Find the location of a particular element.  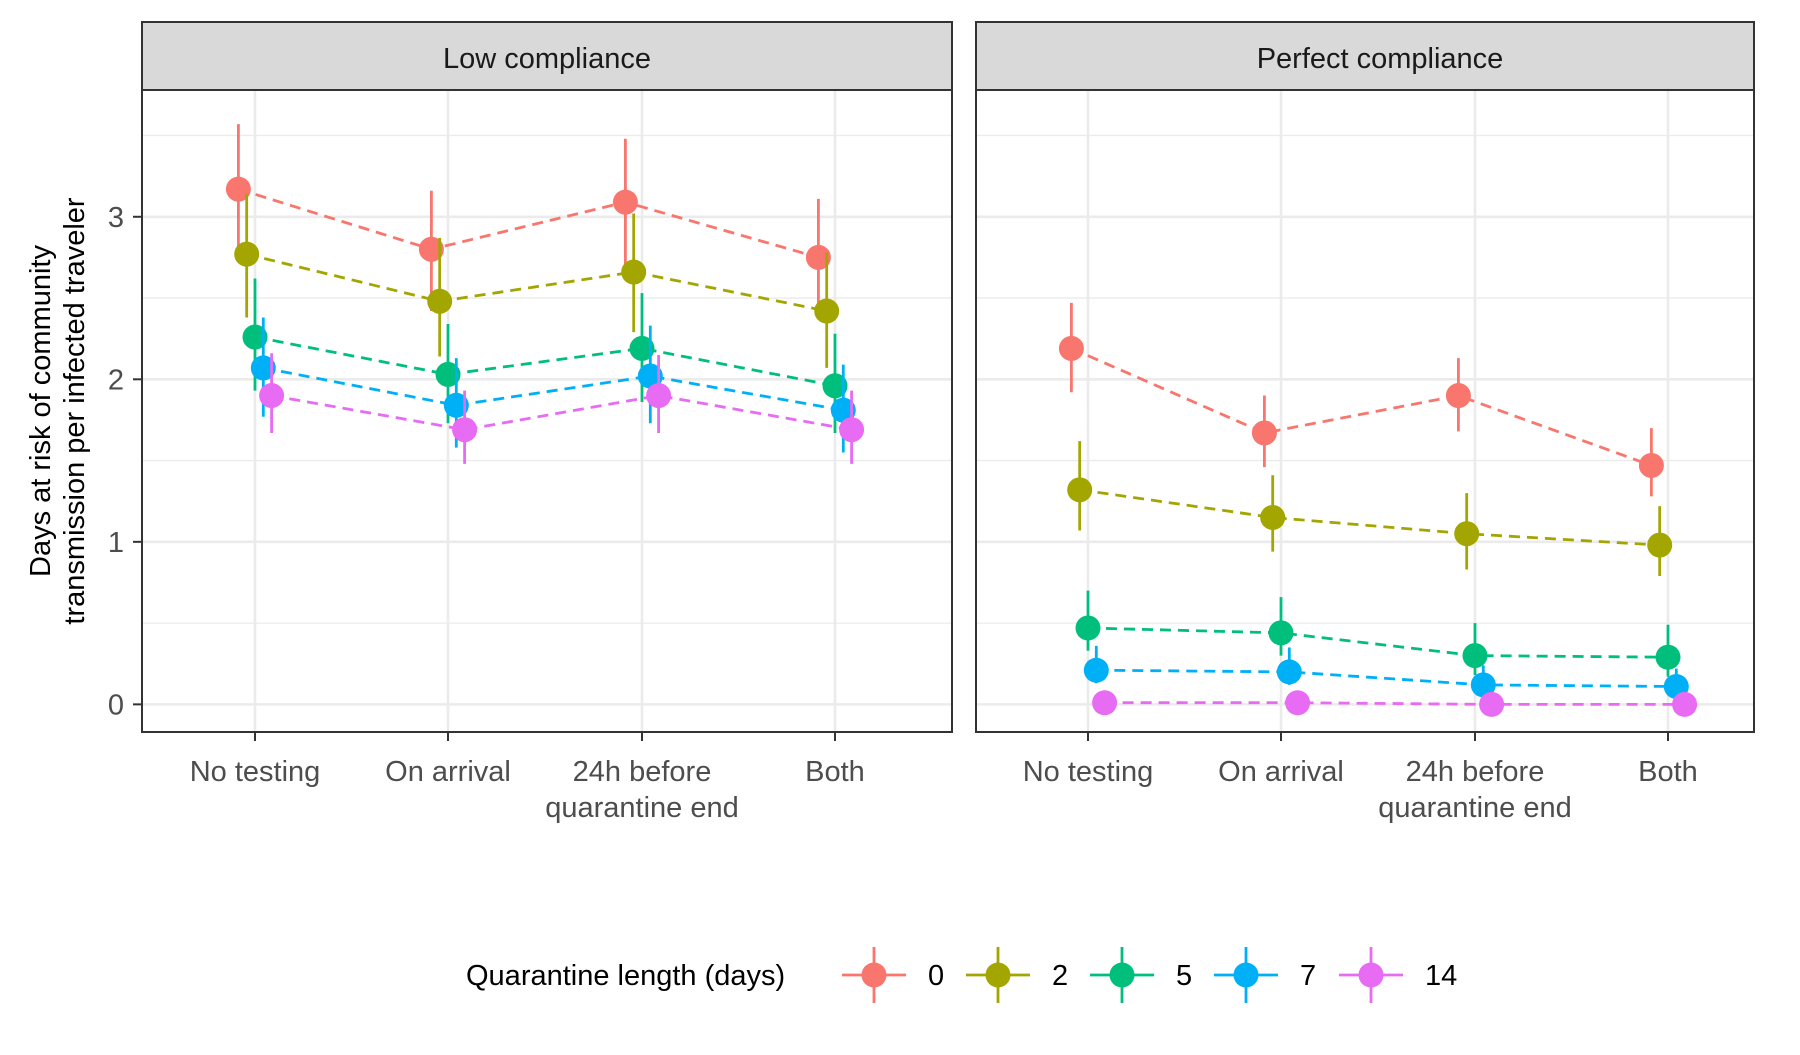

y-tick-label: 0 is located at coordinates (116, 705).